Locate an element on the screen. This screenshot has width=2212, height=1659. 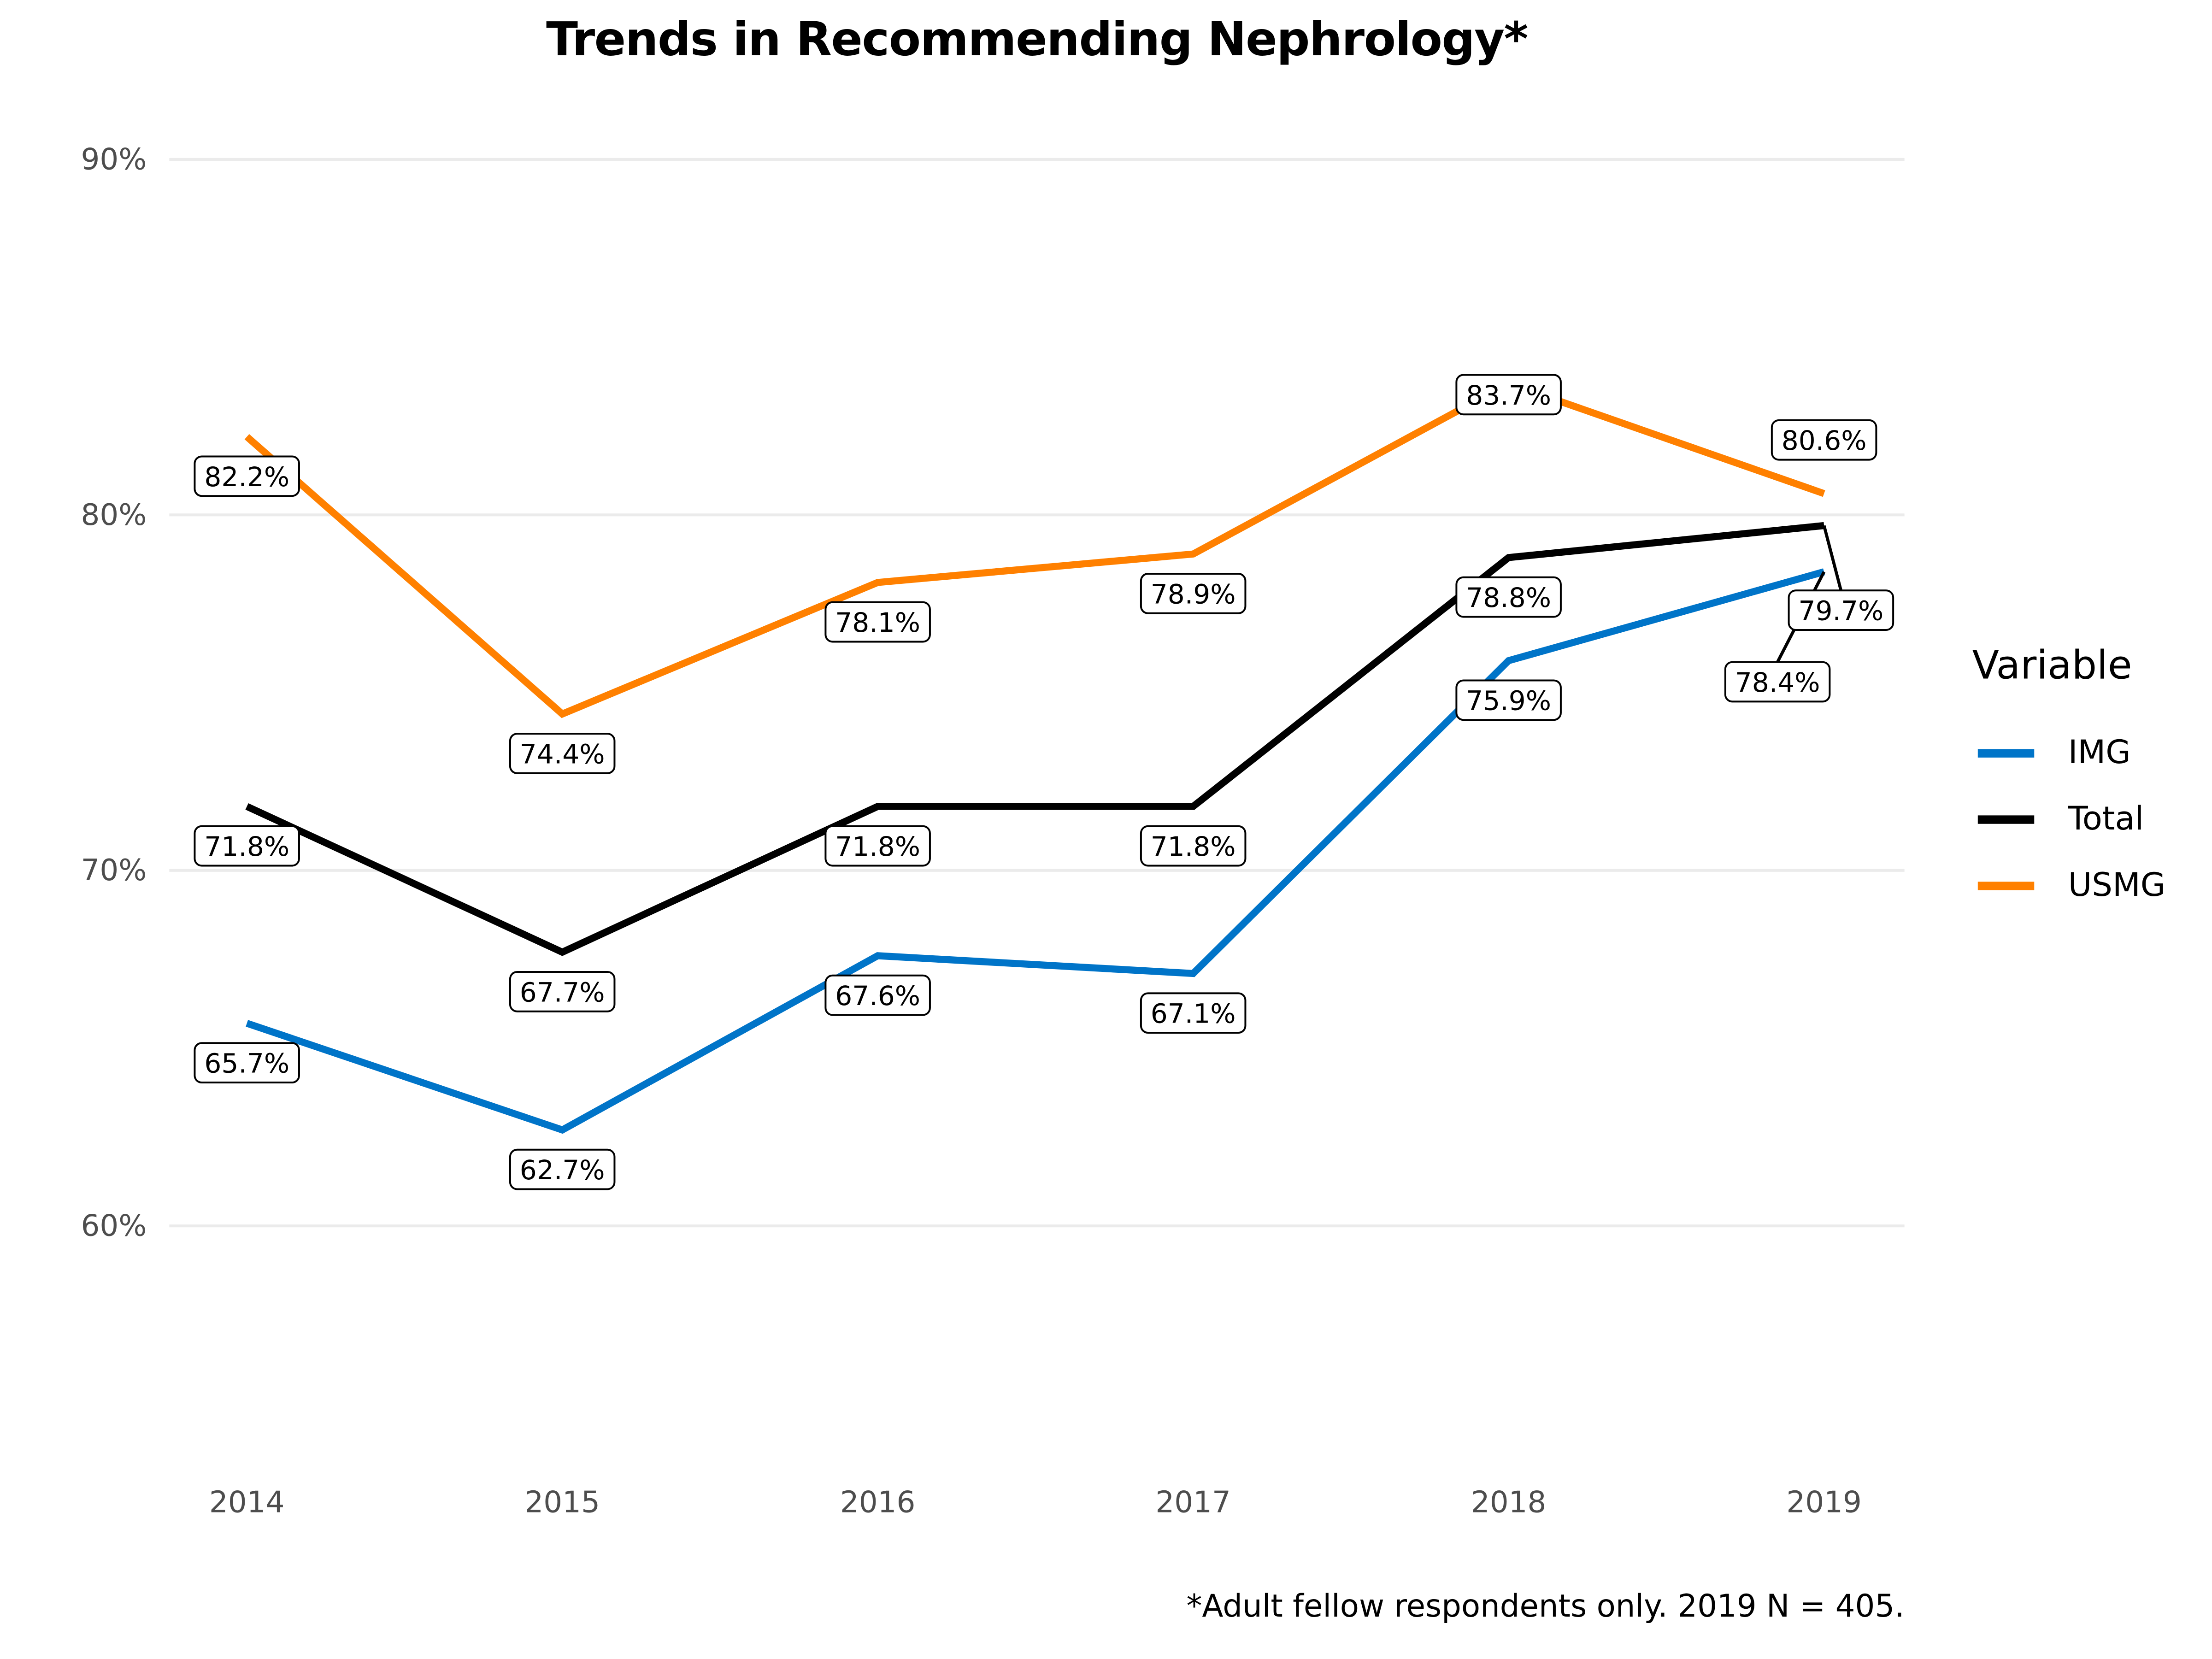
label-text: 74.4% is located at coordinates (562, 754).